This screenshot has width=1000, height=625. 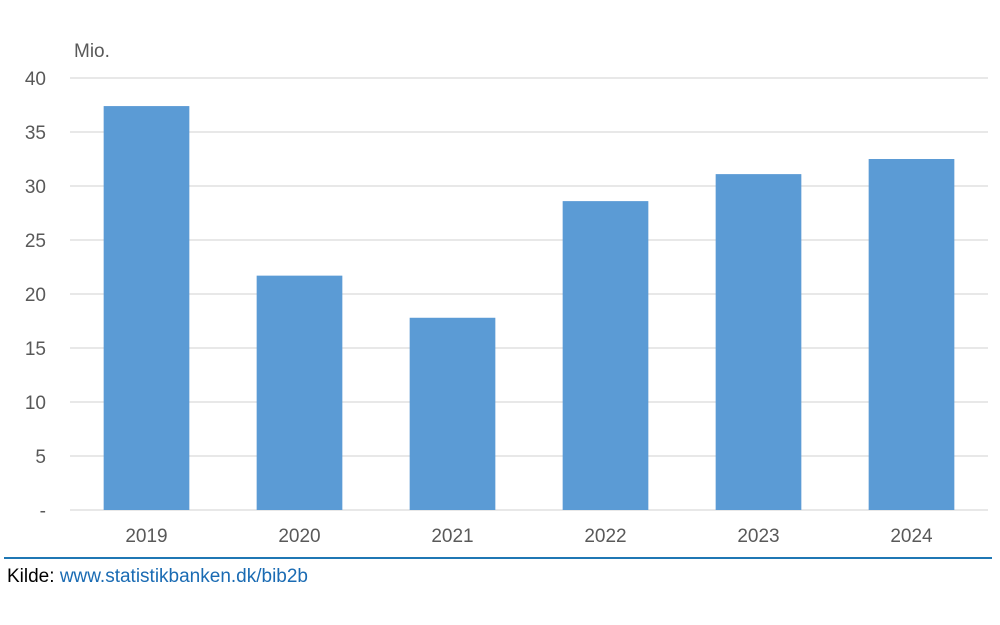 I want to click on bar-2023, so click(x=758, y=342).